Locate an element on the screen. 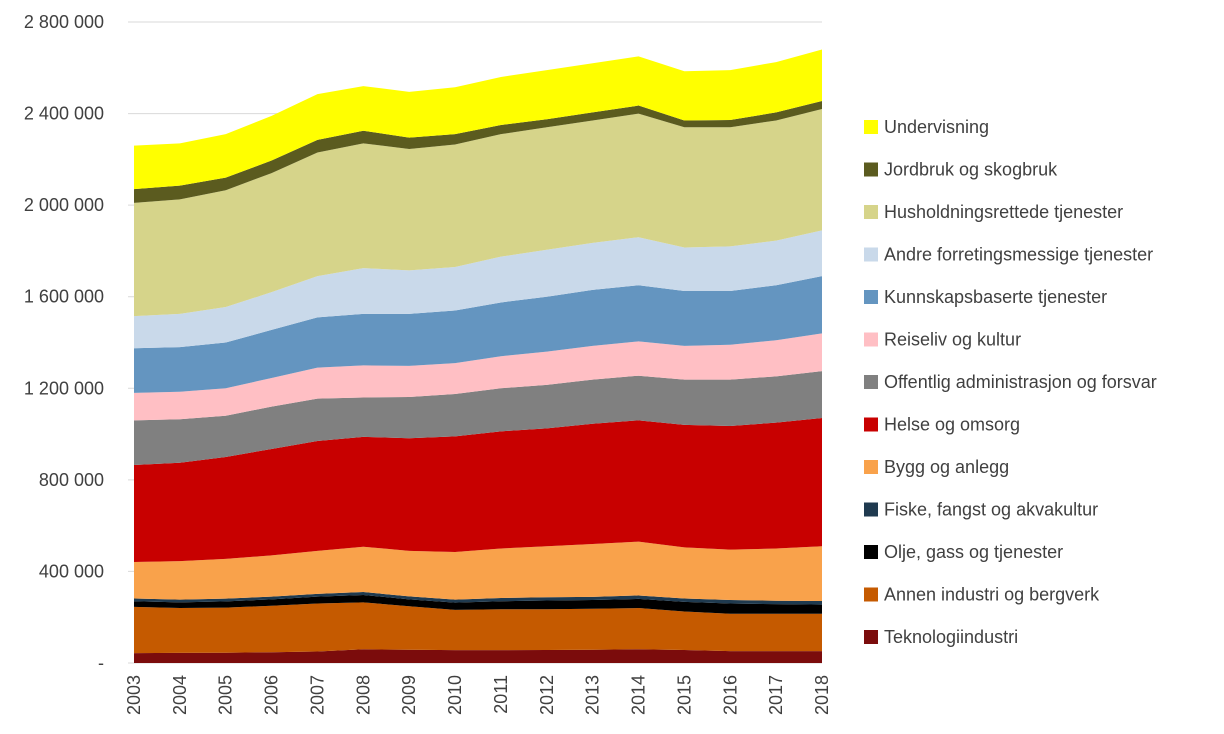 Image resolution: width=1224 pixels, height=734 pixels. x-tick-label: 2014 is located at coordinates (639, 695).